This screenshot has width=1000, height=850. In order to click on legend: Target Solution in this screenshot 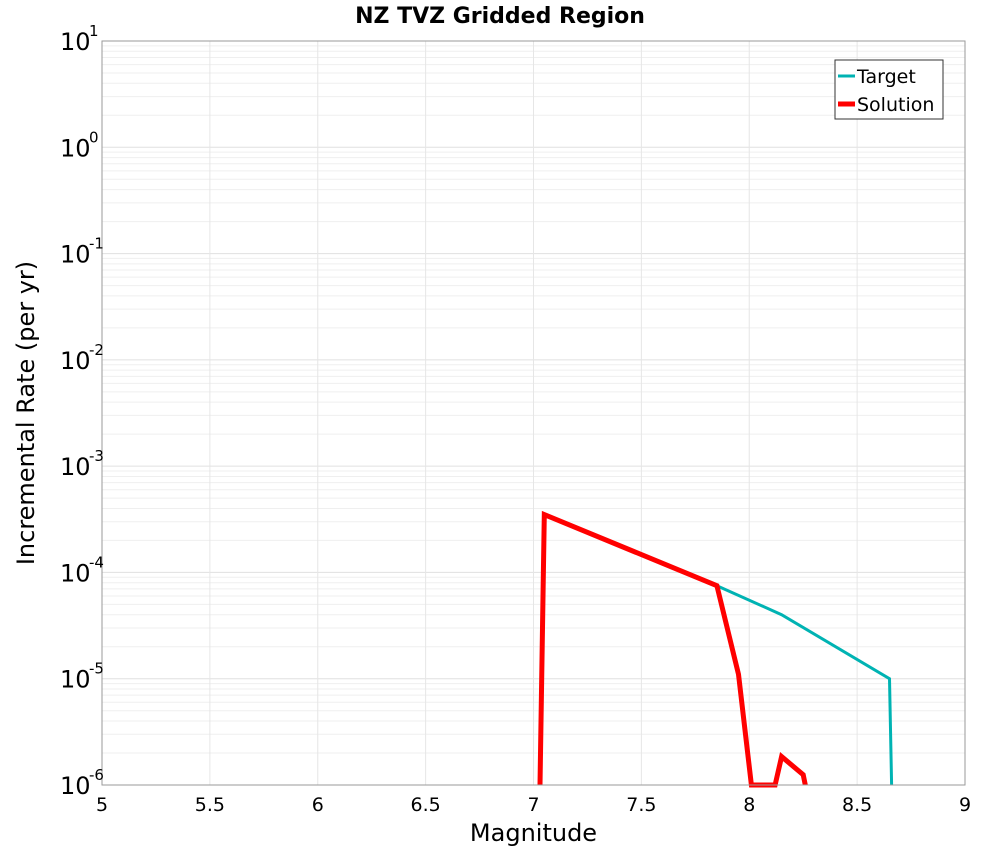, I will do `click(889, 89)`.